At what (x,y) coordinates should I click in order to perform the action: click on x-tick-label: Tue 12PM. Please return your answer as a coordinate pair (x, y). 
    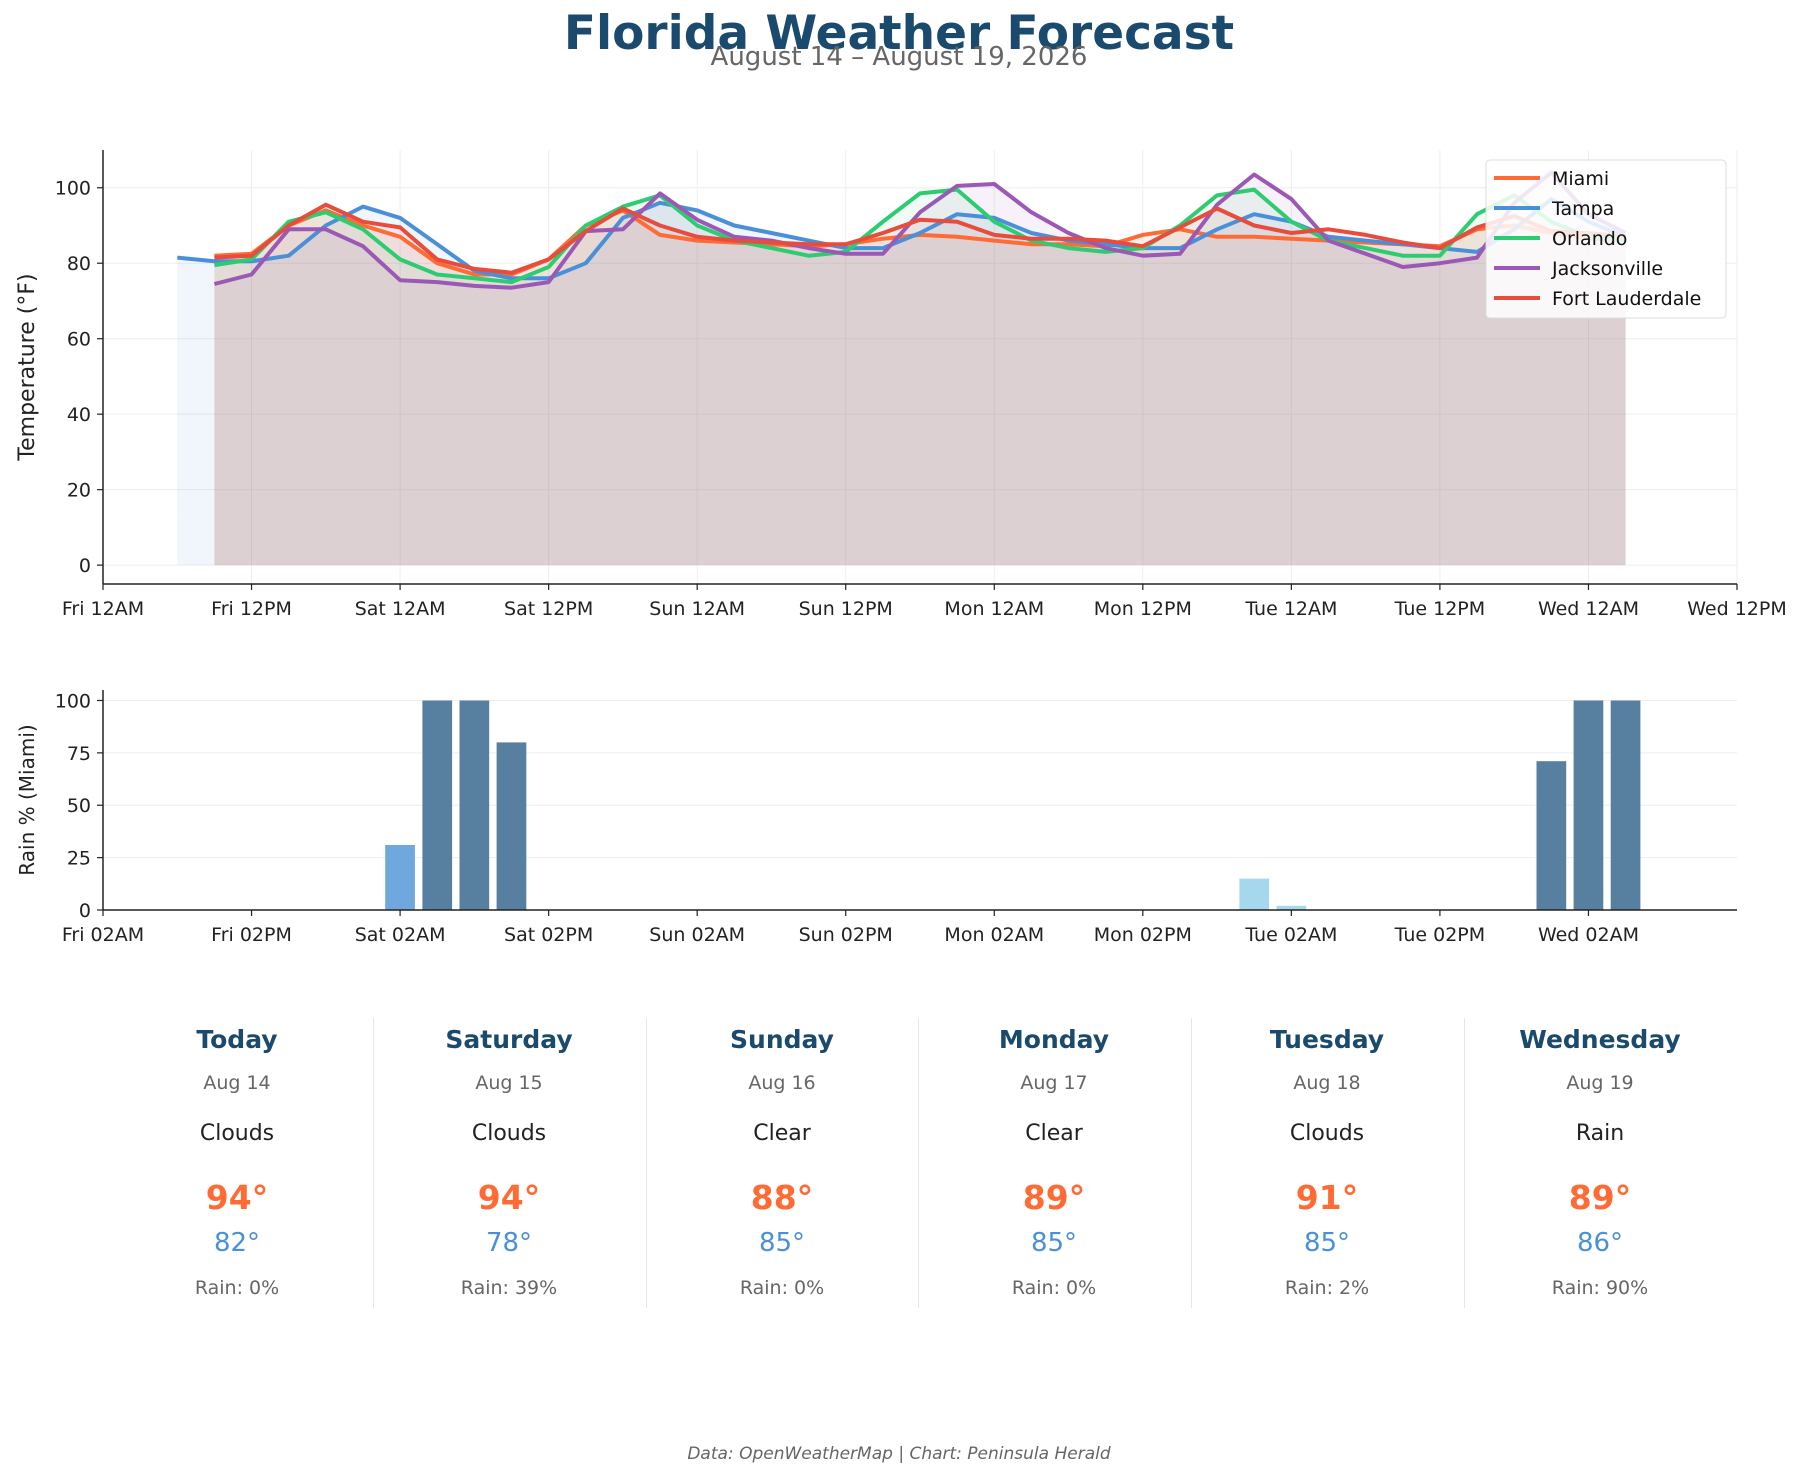
    Looking at the image, I should click on (1440, 609).